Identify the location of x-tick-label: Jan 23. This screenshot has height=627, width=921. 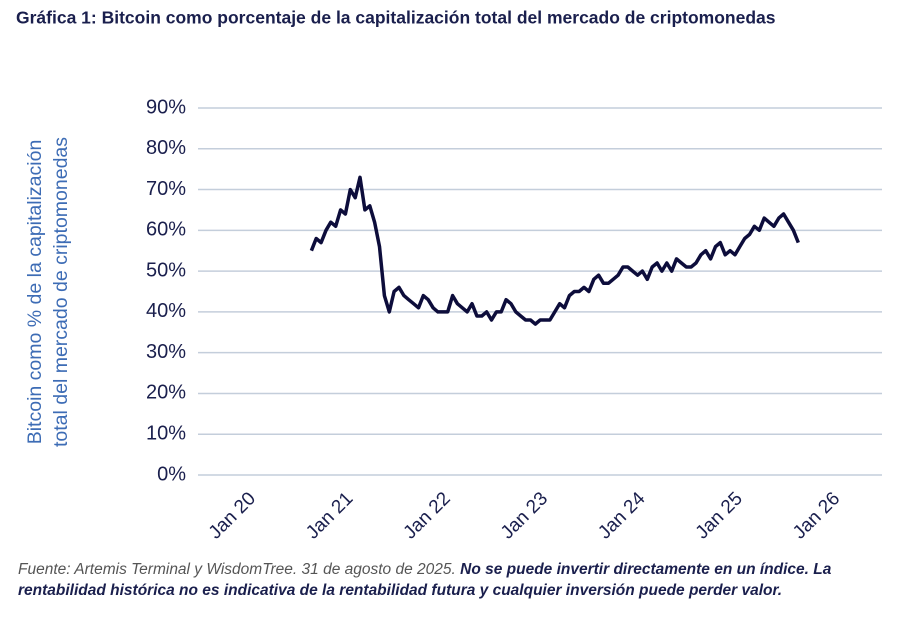
(524, 515).